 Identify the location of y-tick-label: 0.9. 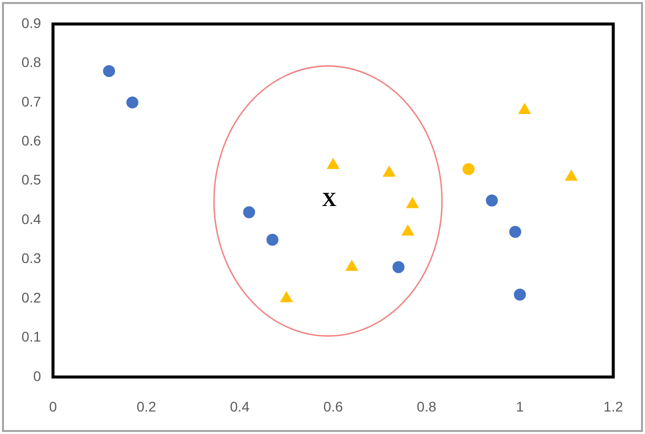
(32, 22).